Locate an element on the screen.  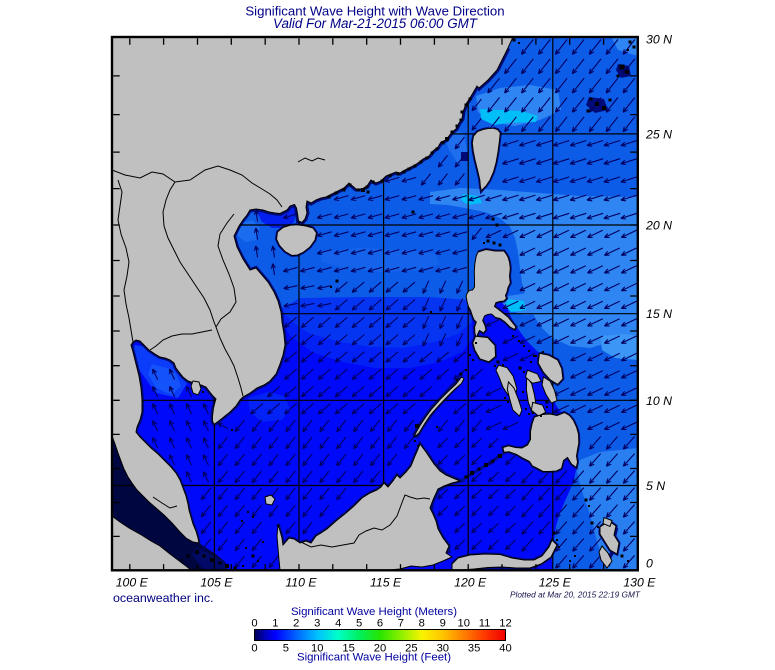
svg-text: 20 N is located at coordinates (658, 226).